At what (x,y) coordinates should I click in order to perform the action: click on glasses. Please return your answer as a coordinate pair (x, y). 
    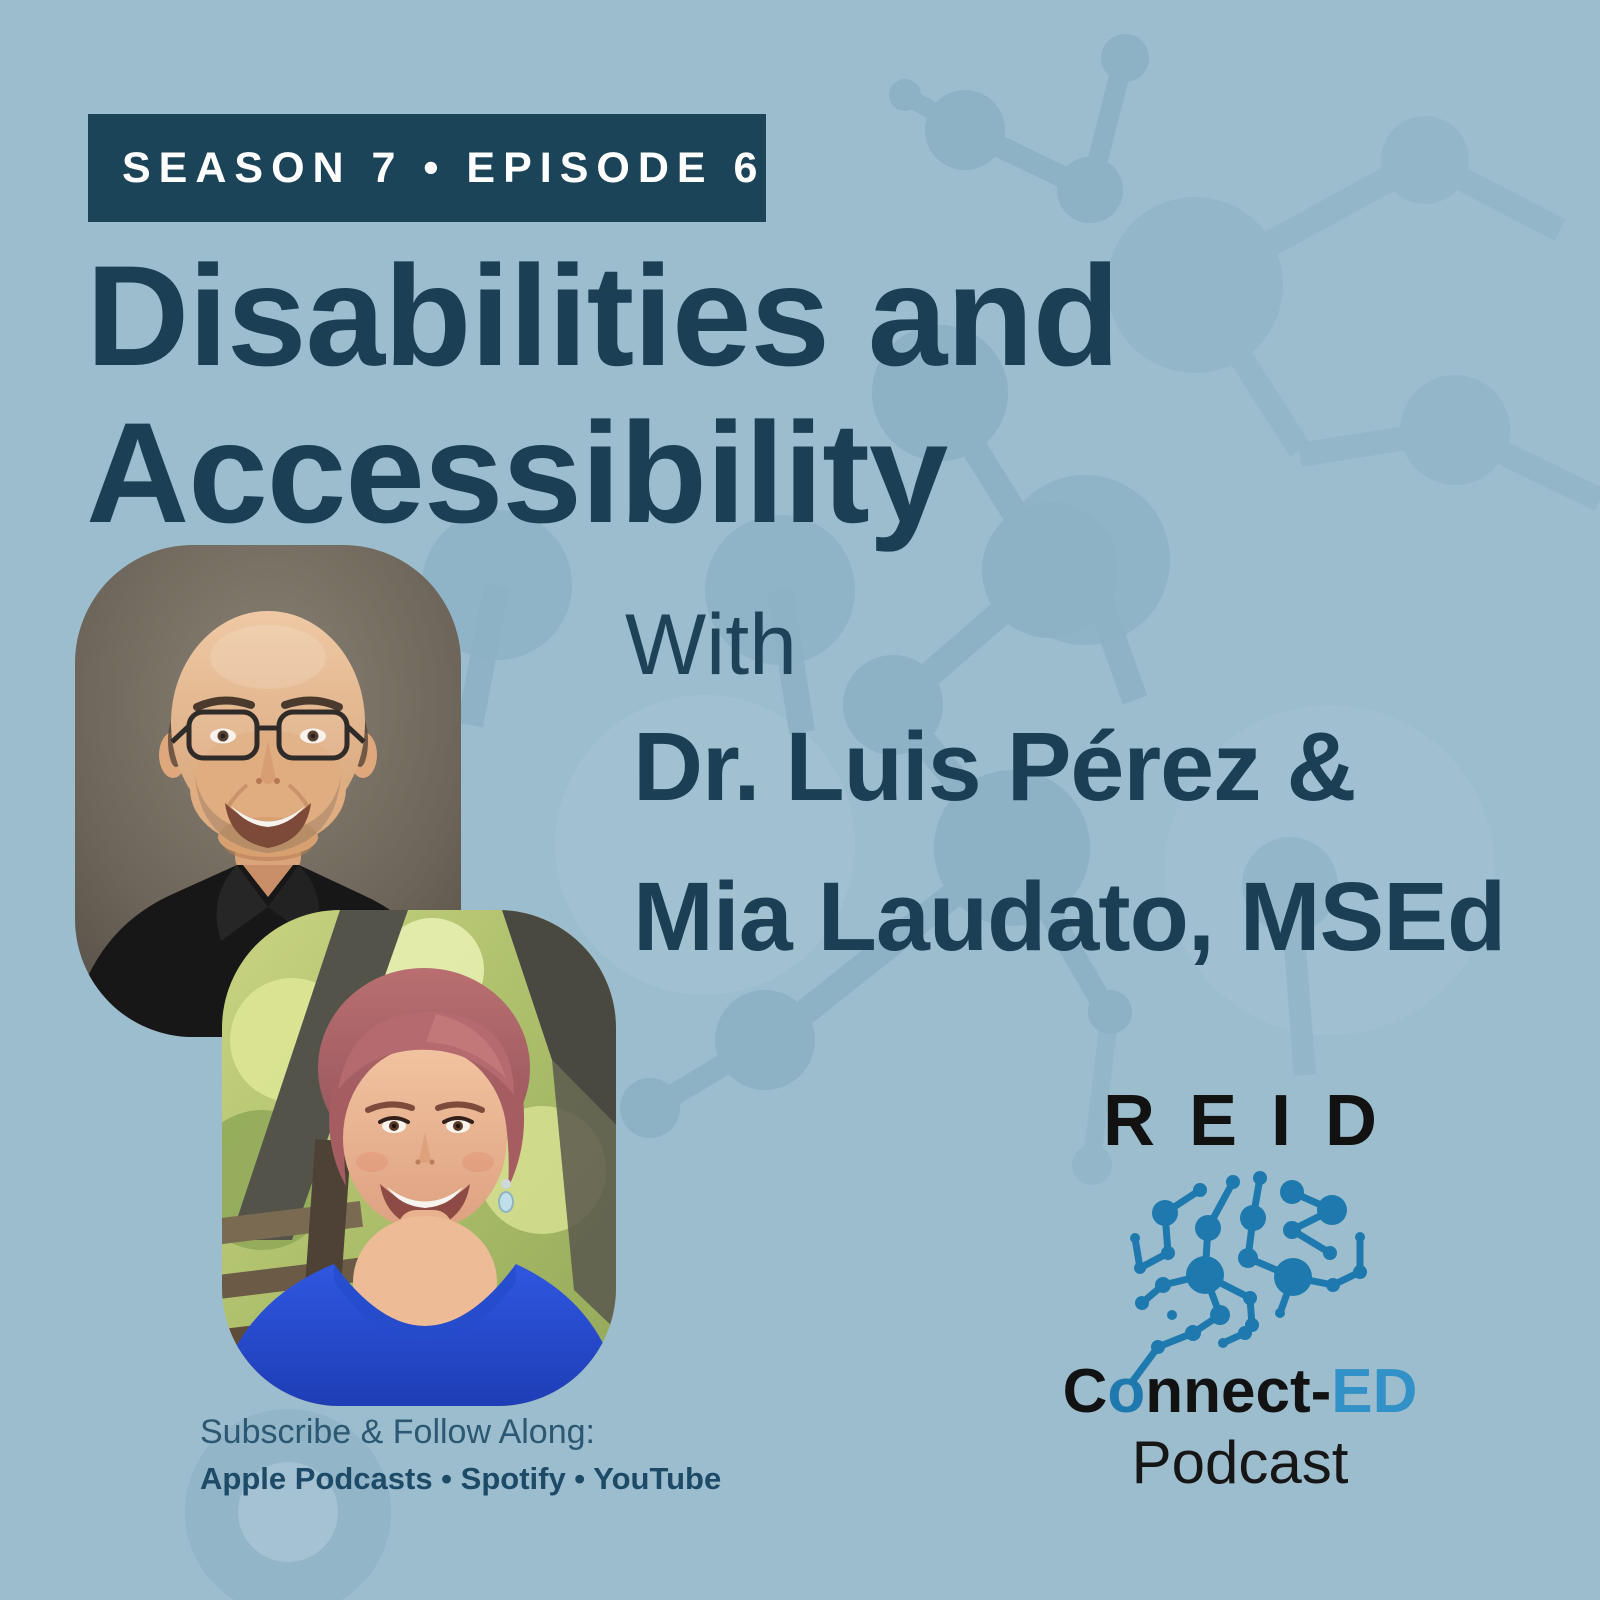
    Looking at the image, I should click on (268, 735).